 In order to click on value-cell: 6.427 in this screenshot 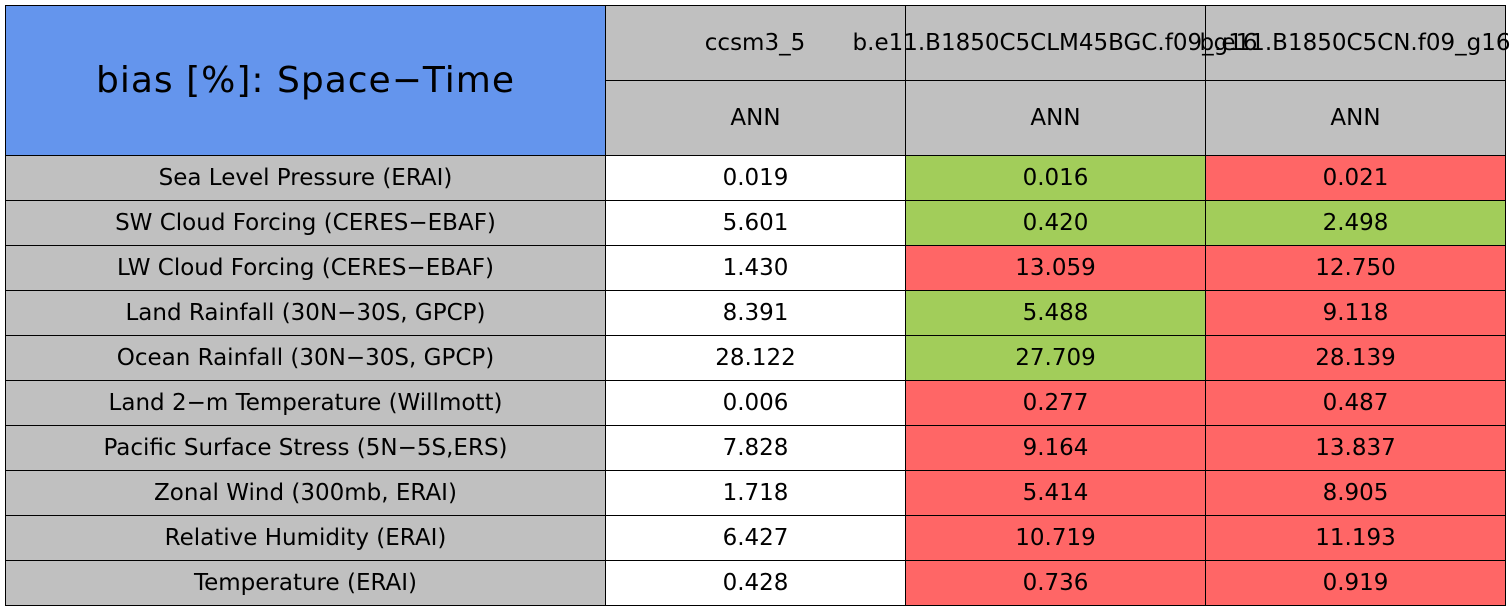, I will do `click(755, 538)`.